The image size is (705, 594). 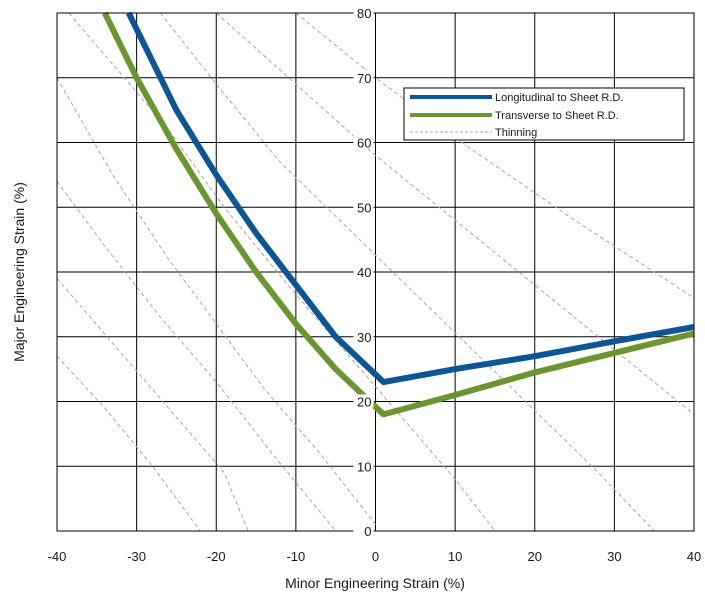 I want to click on y-axis-title: Major Engineering Strain (%), so click(x=19, y=272).